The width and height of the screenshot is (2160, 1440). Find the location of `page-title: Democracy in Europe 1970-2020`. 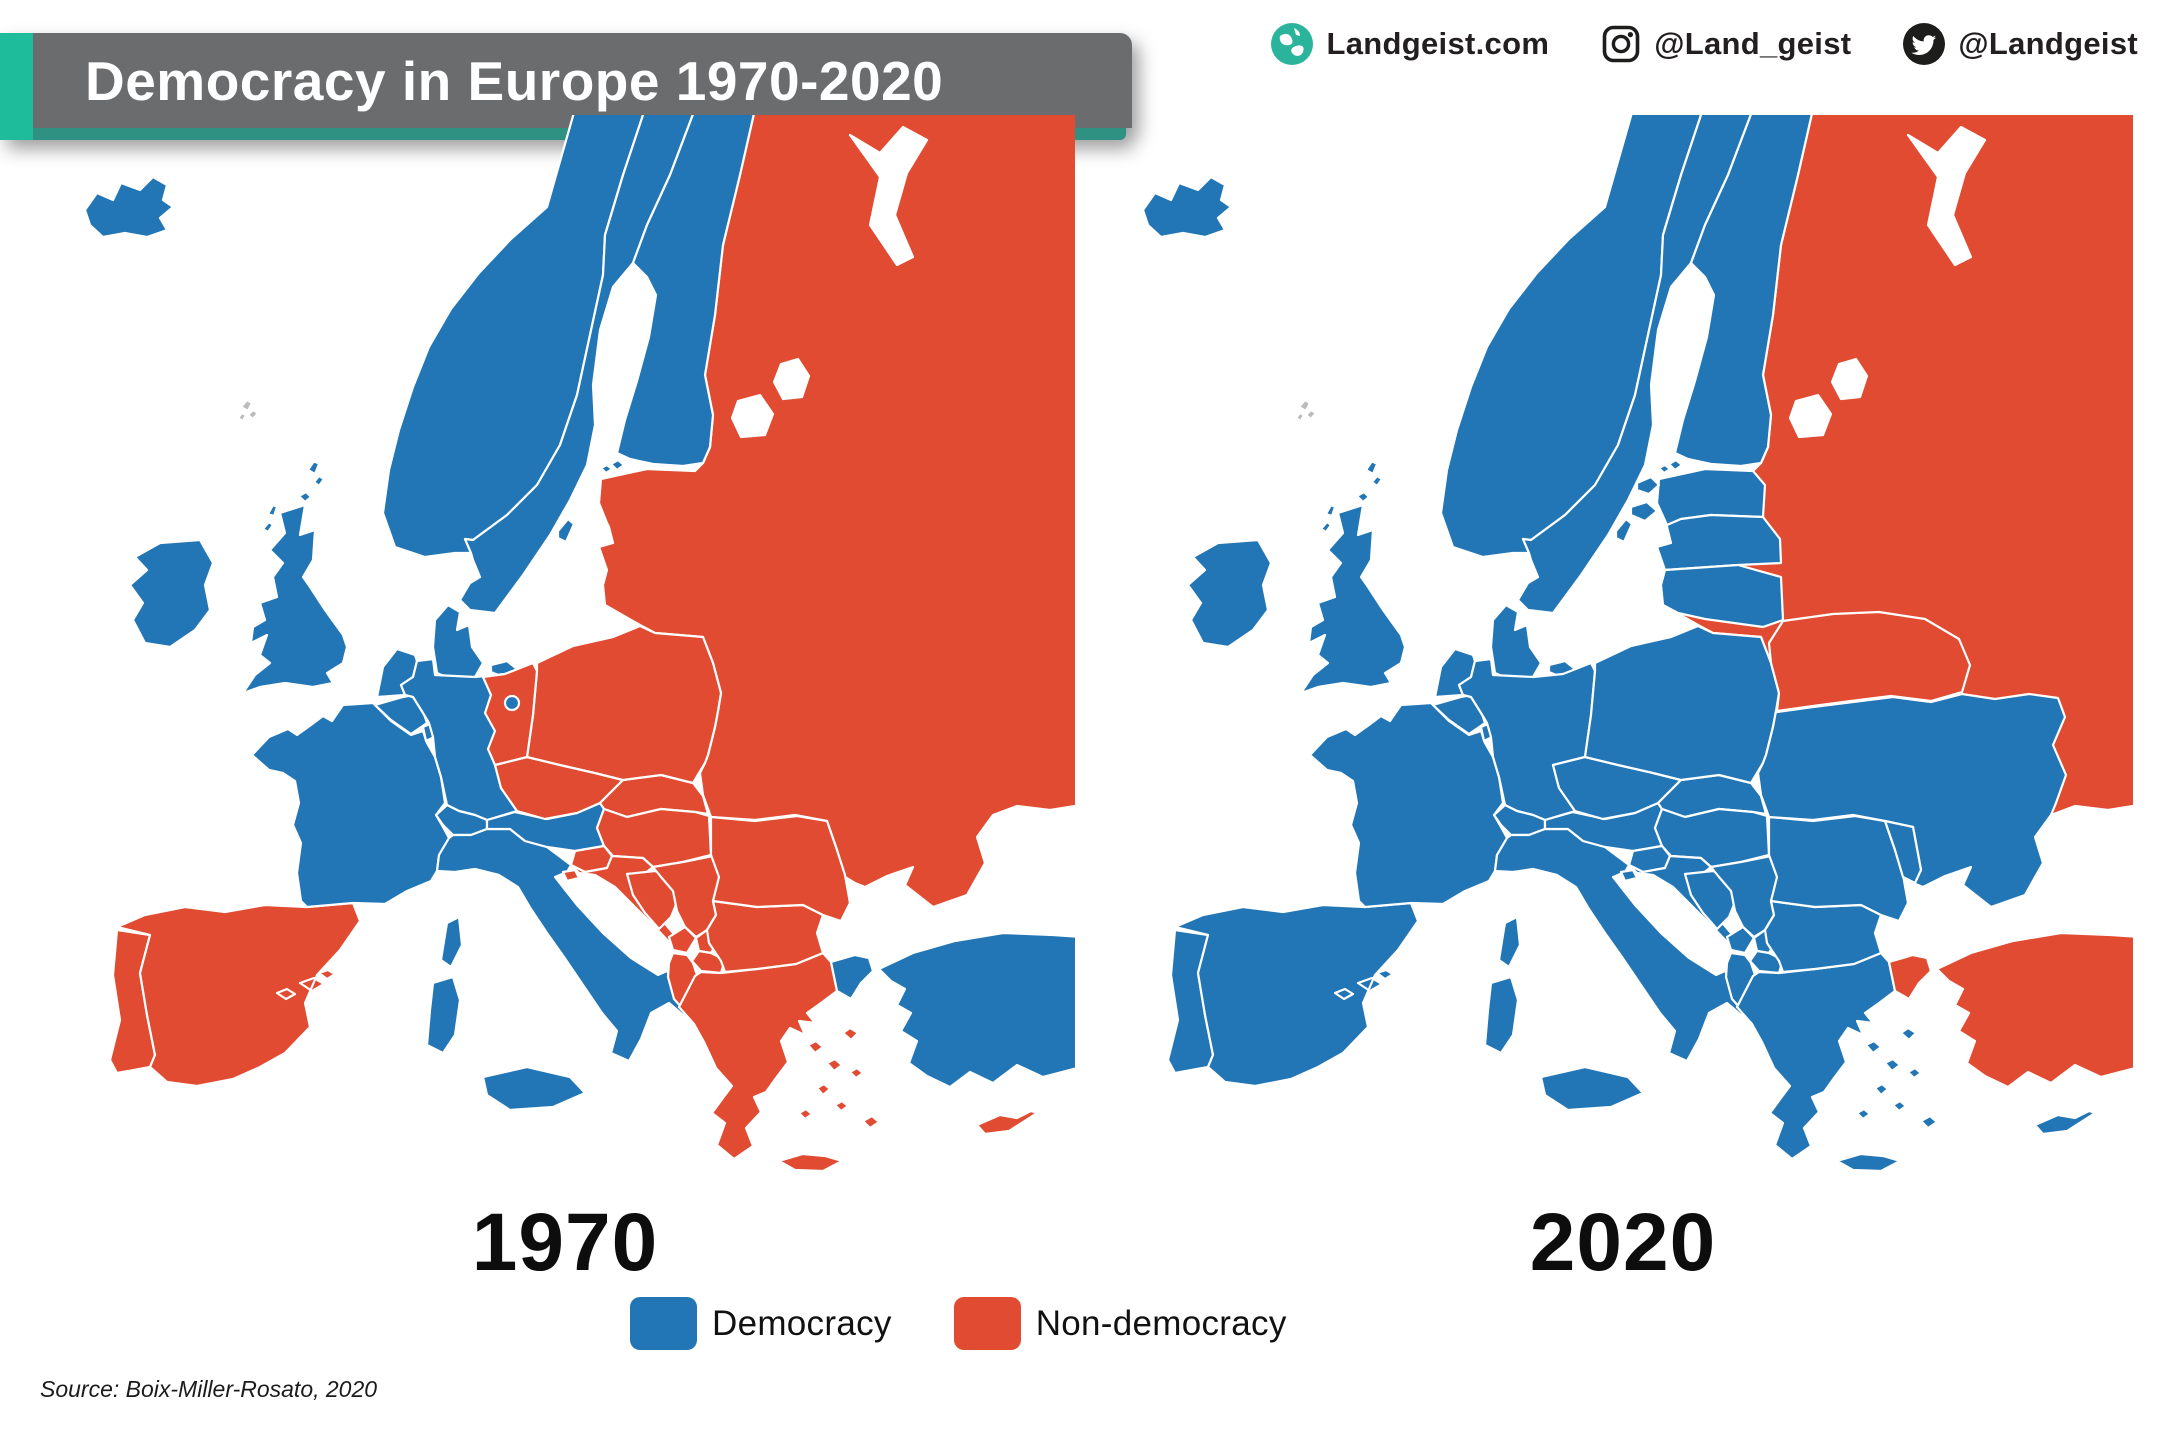

page-title: Democracy in Europe 1970-2020 is located at coordinates (514, 80).